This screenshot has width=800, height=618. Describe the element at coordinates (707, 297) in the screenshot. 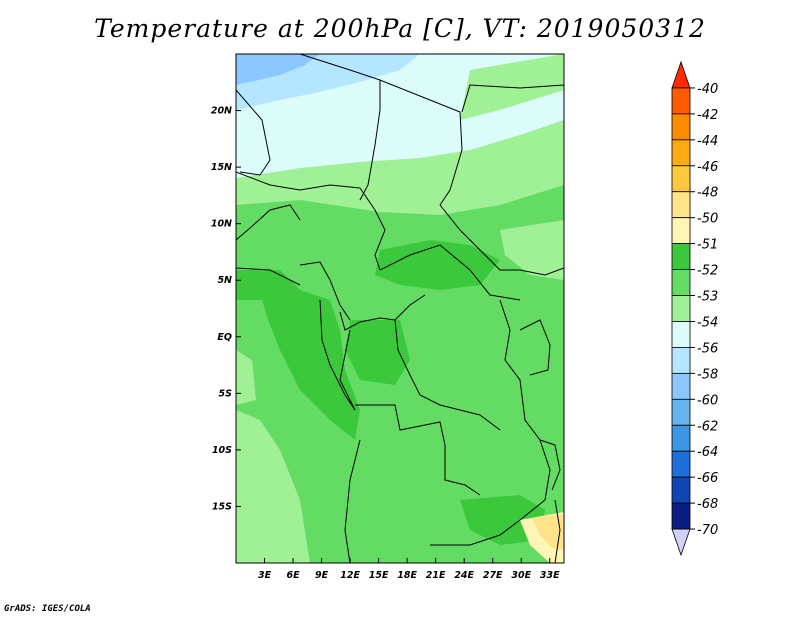

I see `colorbar-label: -53` at that location.